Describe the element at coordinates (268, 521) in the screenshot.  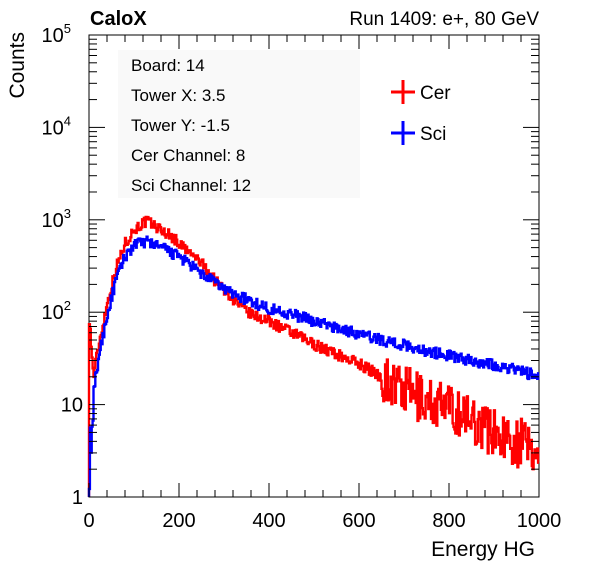
I see `x-tick-label: 400` at that location.